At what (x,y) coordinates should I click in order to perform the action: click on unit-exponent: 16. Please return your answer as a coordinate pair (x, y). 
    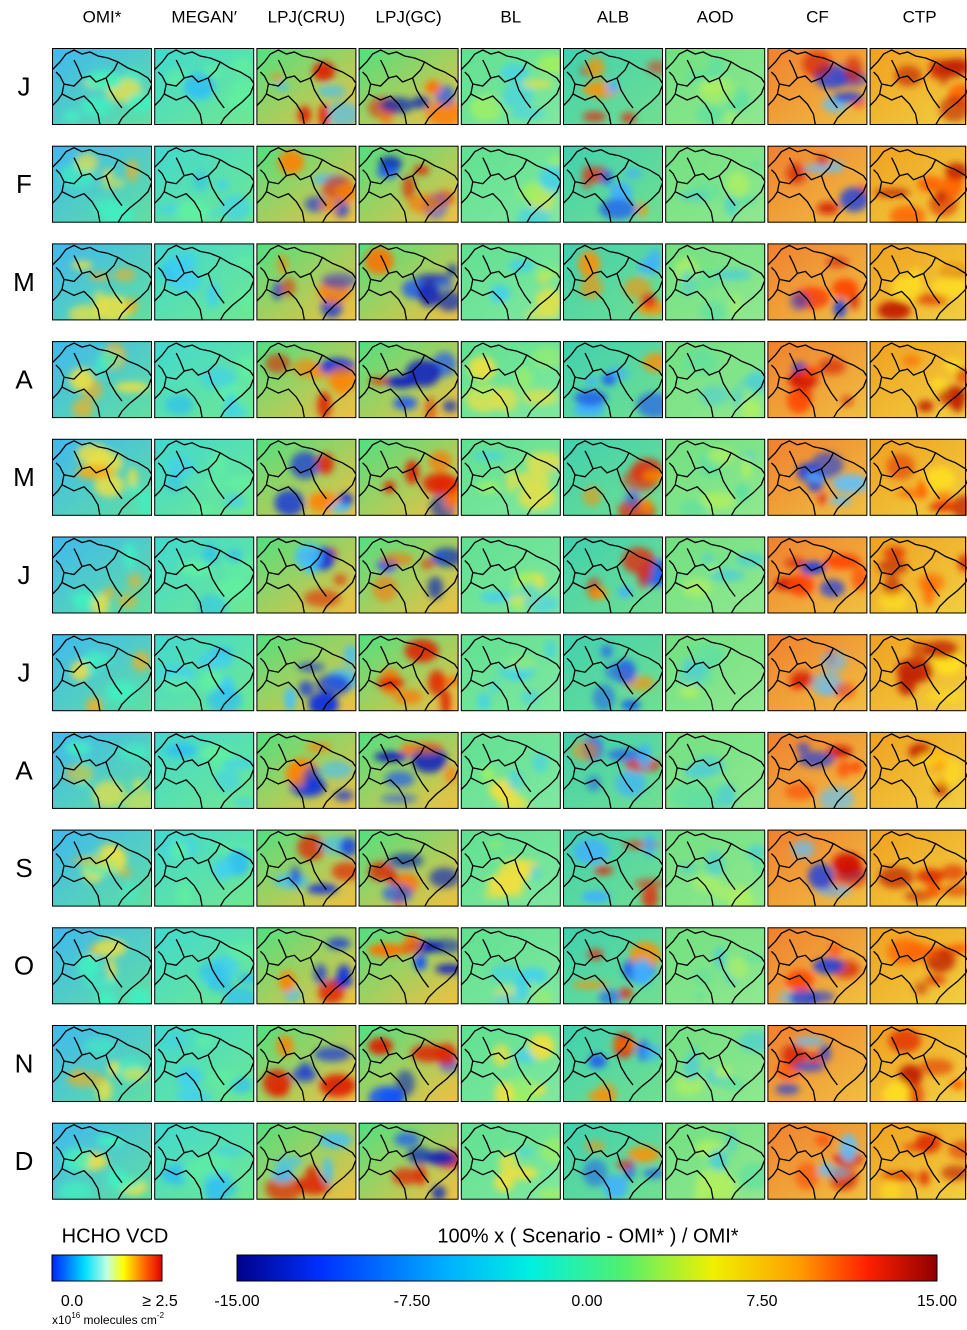
    Looking at the image, I should click on (75, 1315).